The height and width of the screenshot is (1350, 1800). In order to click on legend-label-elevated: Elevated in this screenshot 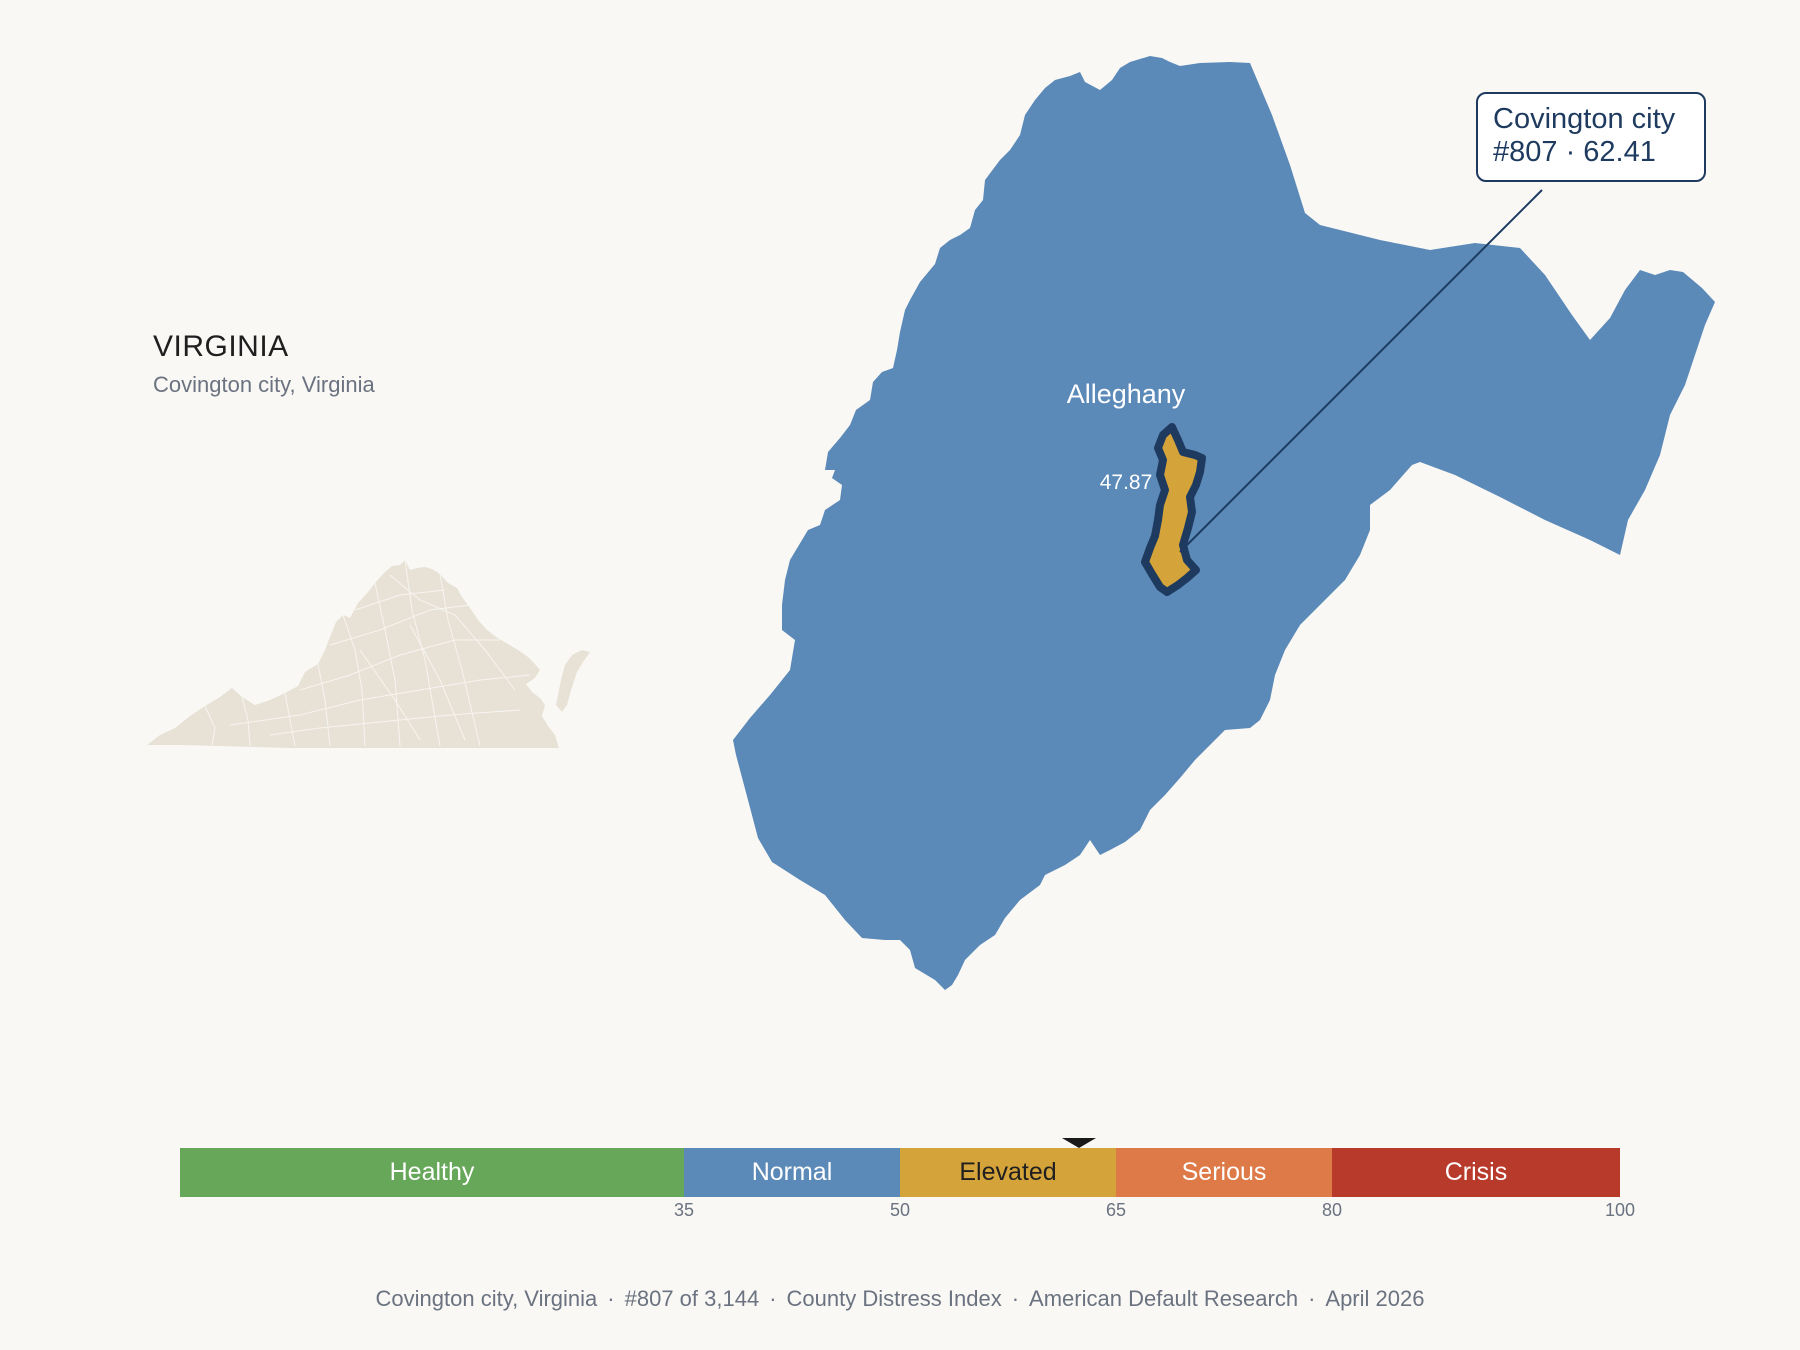, I will do `click(1008, 1172)`.